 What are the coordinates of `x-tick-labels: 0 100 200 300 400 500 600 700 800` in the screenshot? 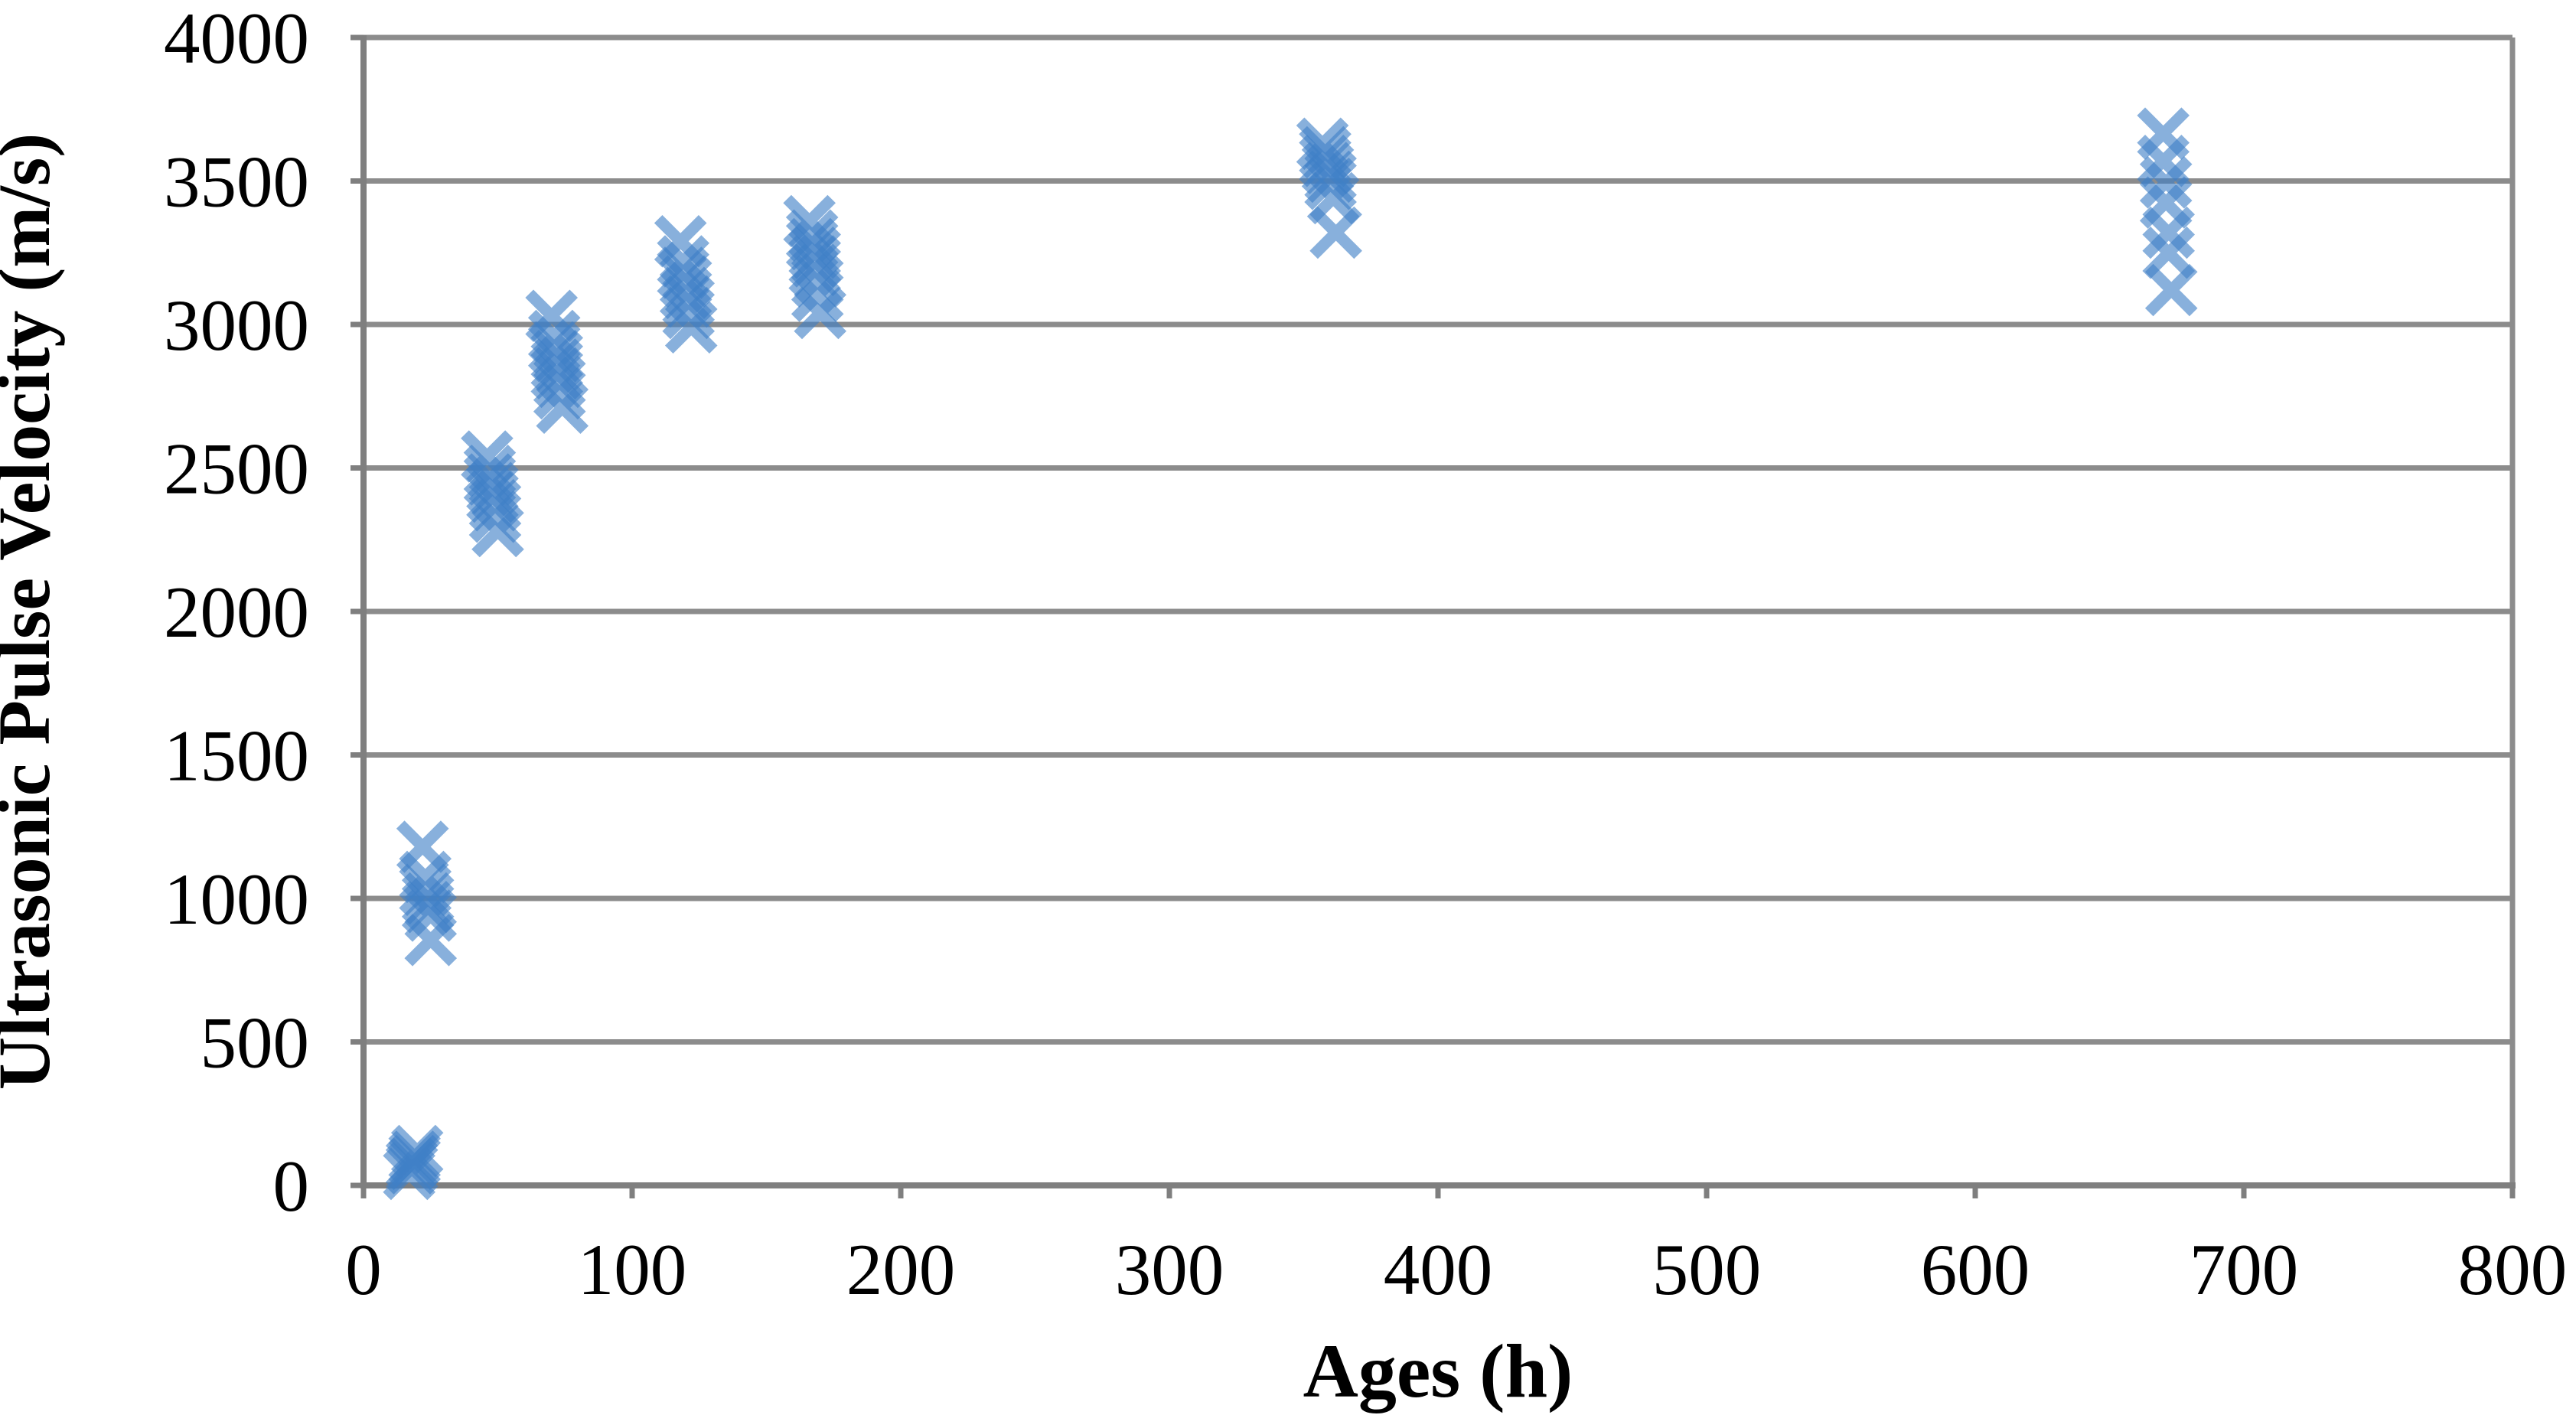 It's located at (1456, 1269).